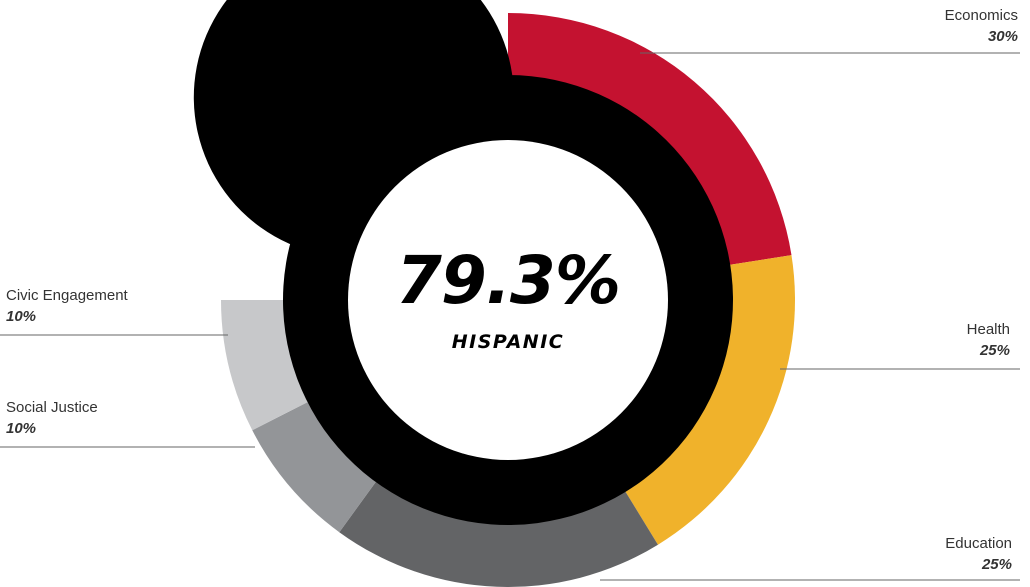 The height and width of the screenshot is (587, 1030). I want to click on label-education: Education, so click(978, 543).